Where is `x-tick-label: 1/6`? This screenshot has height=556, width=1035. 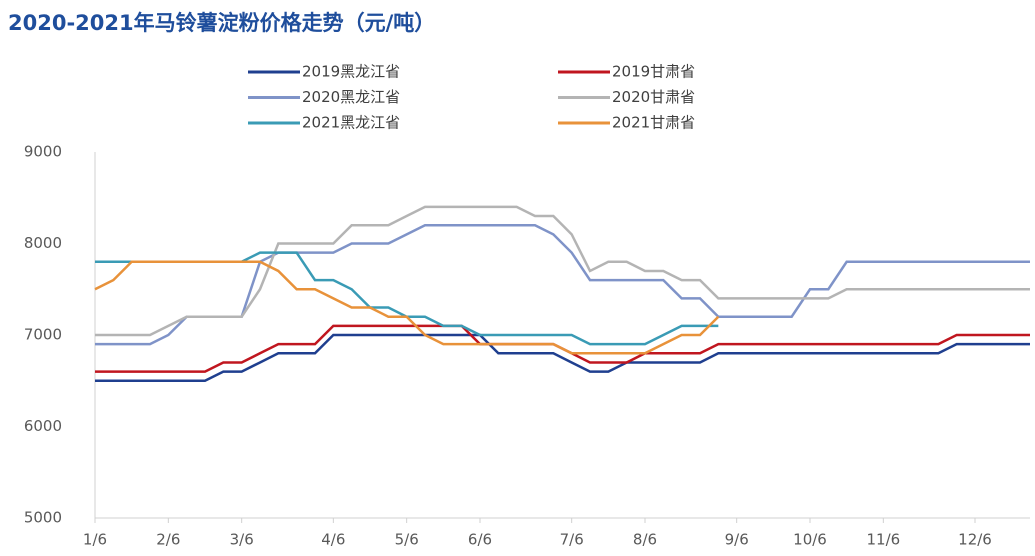
x-tick-label: 1/6 is located at coordinates (95, 540).